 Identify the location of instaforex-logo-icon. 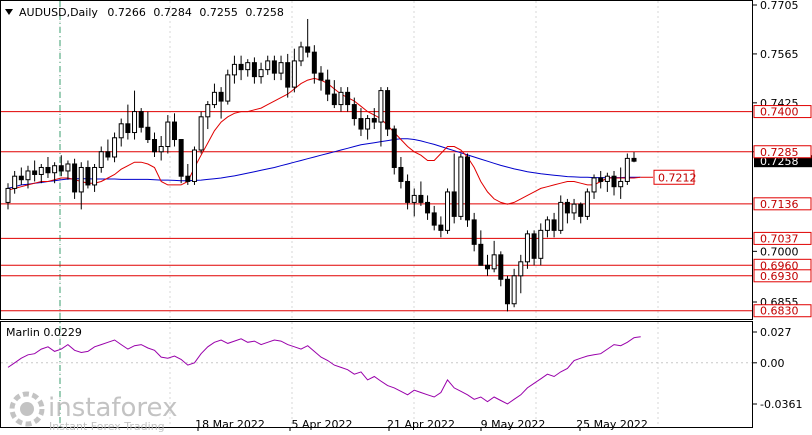
(27, 409).